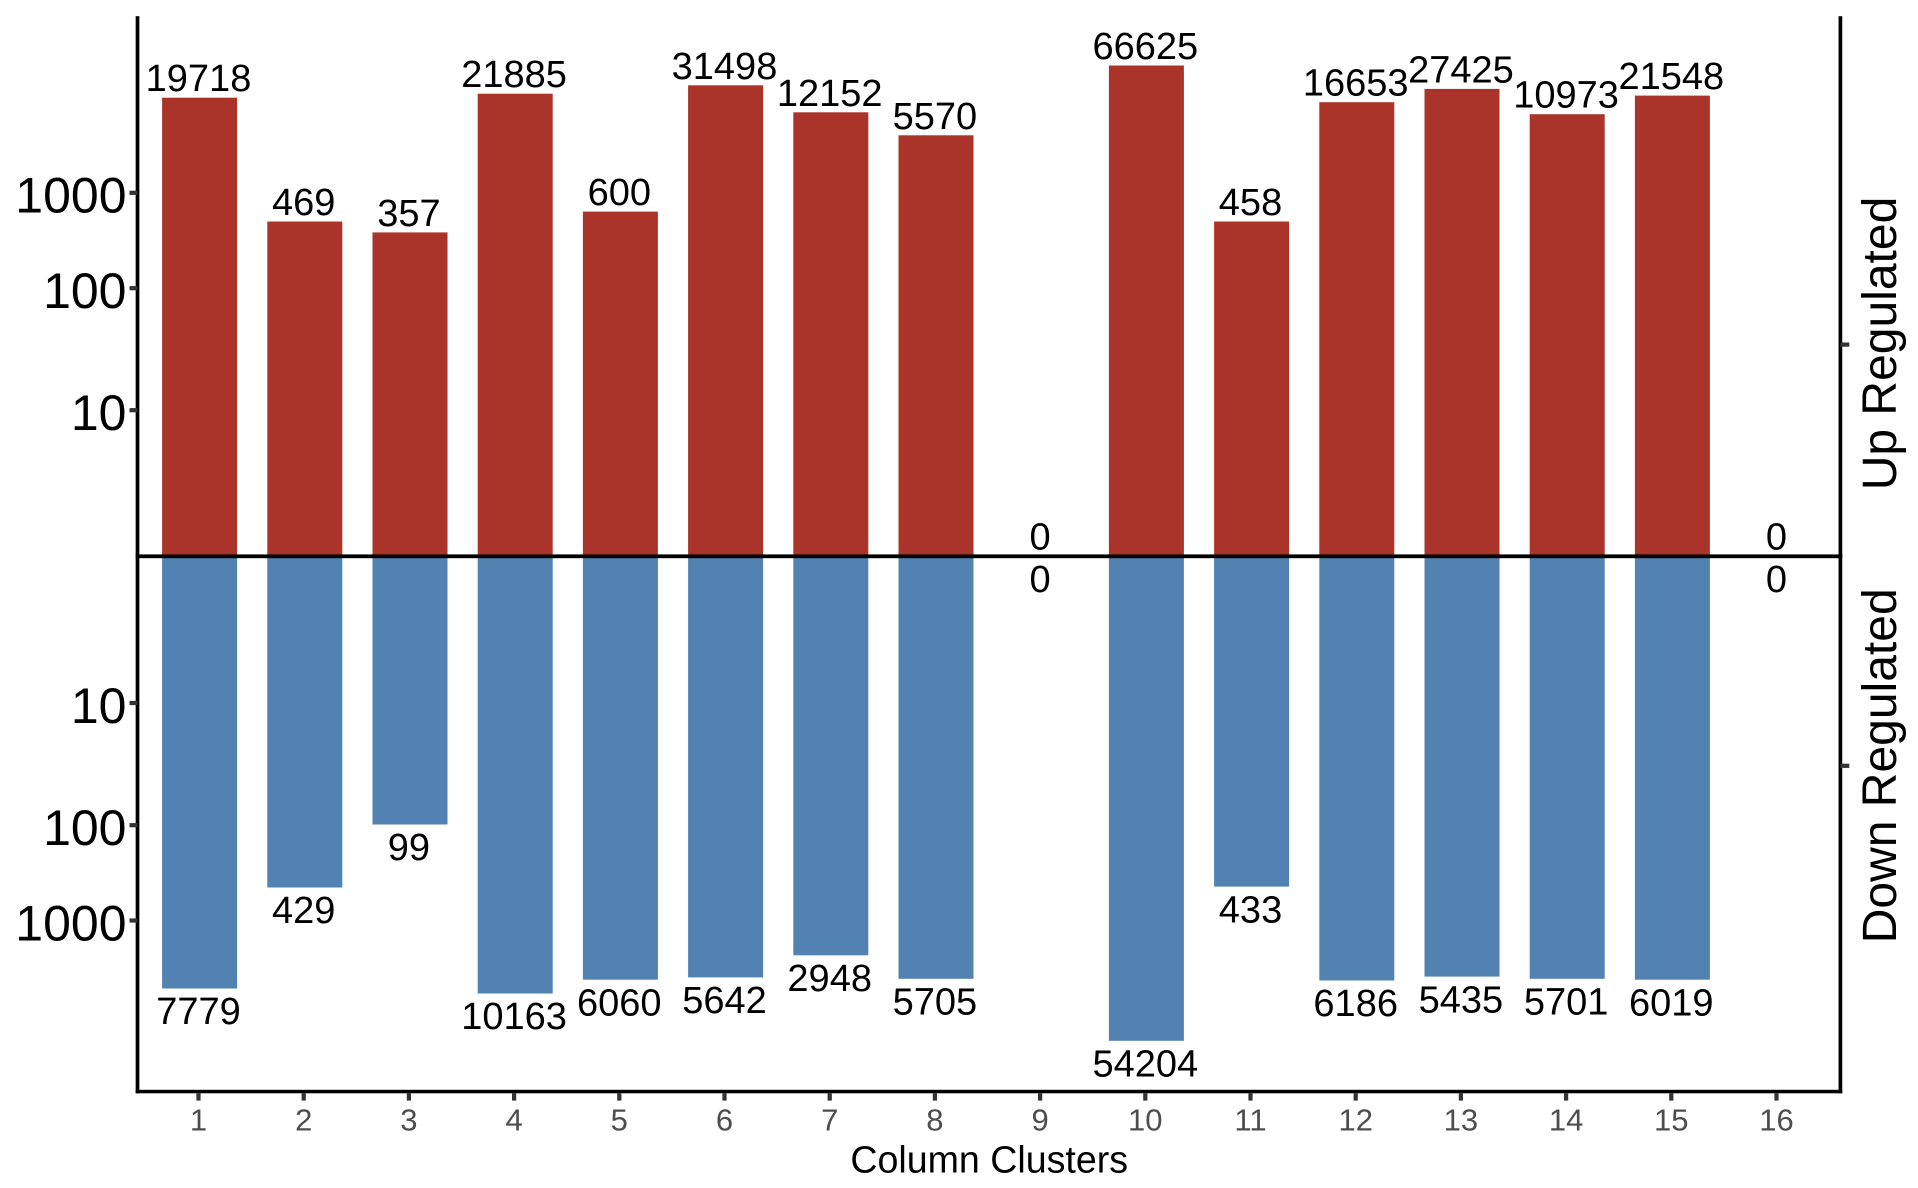  What do you see at coordinates (989, 1160) in the screenshot?
I see `svg-text: Column Clusters` at bounding box center [989, 1160].